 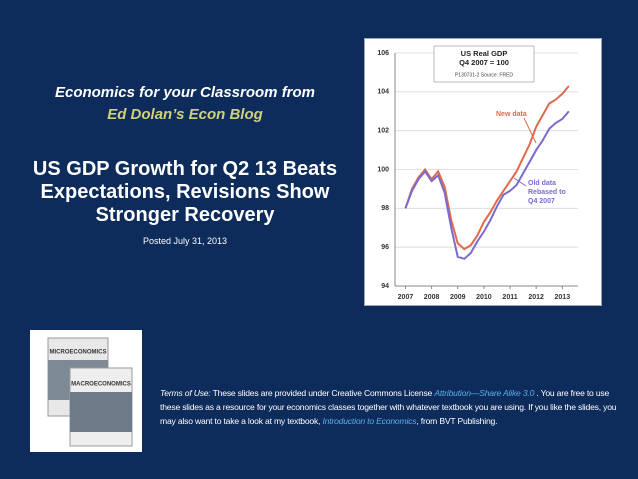 What do you see at coordinates (385, 286) in the screenshot?
I see `y-tick-label: 94` at bounding box center [385, 286].